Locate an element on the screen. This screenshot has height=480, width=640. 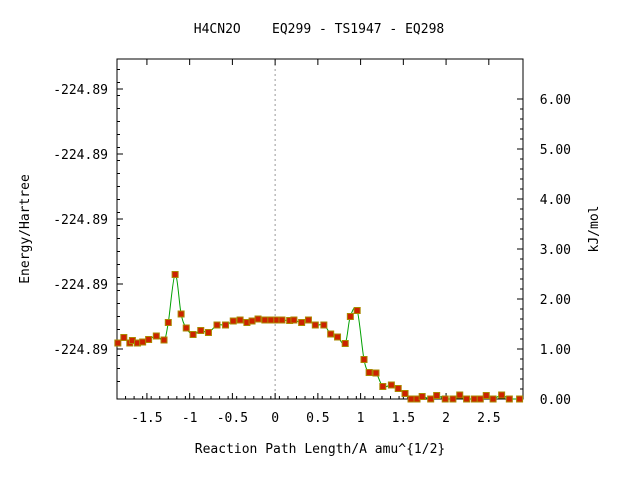
y-right-tick-labels: 0.00 1.00 2.00 3.00 4.00 5.00 6.00 is located at coordinates (555, 250).